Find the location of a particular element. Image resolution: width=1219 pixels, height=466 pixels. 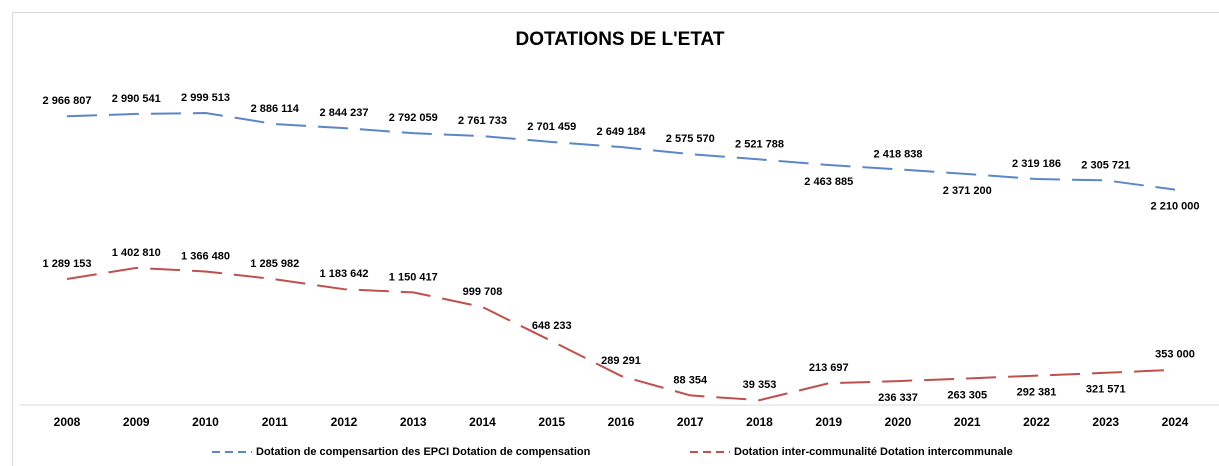

data-label: 2 999 513 is located at coordinates (205, 98).